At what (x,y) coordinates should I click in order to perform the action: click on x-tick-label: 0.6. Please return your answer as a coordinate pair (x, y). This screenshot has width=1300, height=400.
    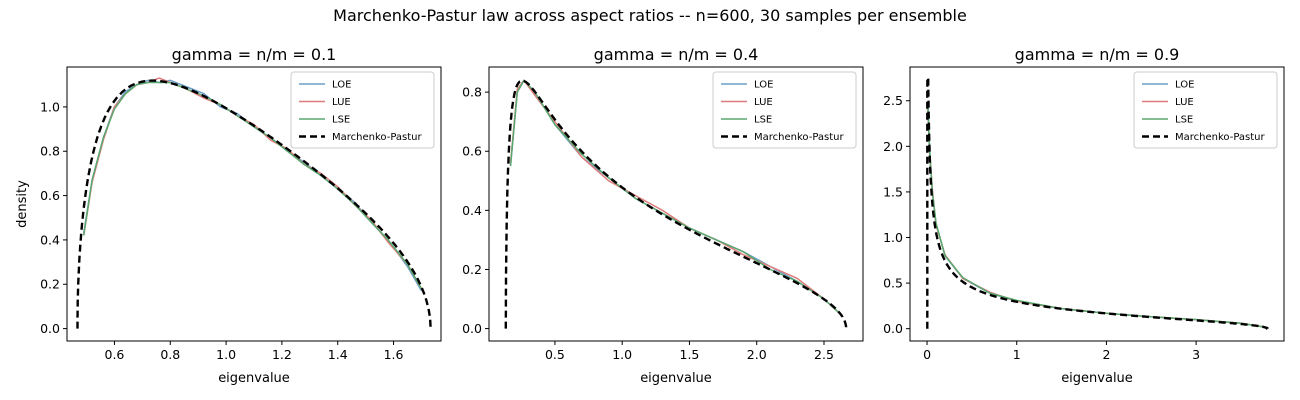
    Looking at the image, I should click on (115, 354).